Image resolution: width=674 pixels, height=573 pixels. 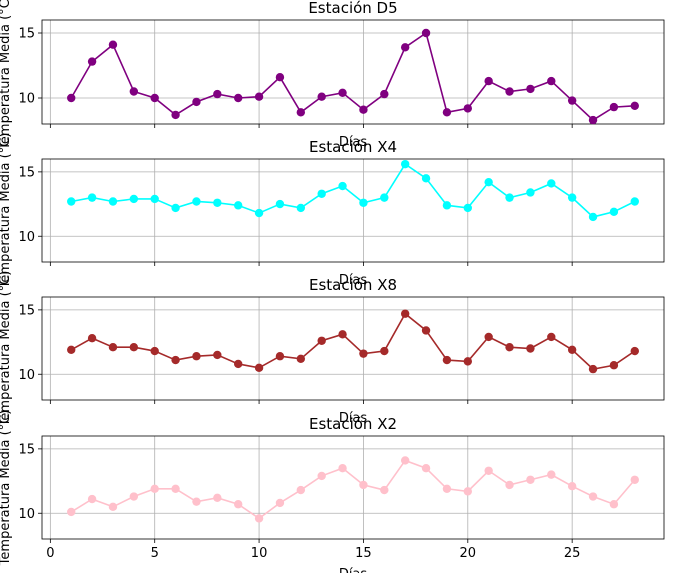 I want to click on x-tick-label: 15, so click(x=363, y=553).